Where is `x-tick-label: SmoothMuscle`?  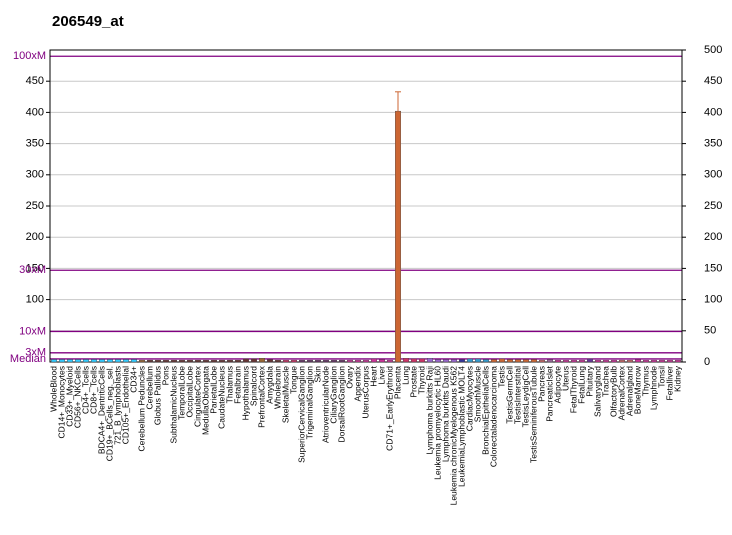
x-tick-label: SmoothMuscle is located at coordinates (477, 394).